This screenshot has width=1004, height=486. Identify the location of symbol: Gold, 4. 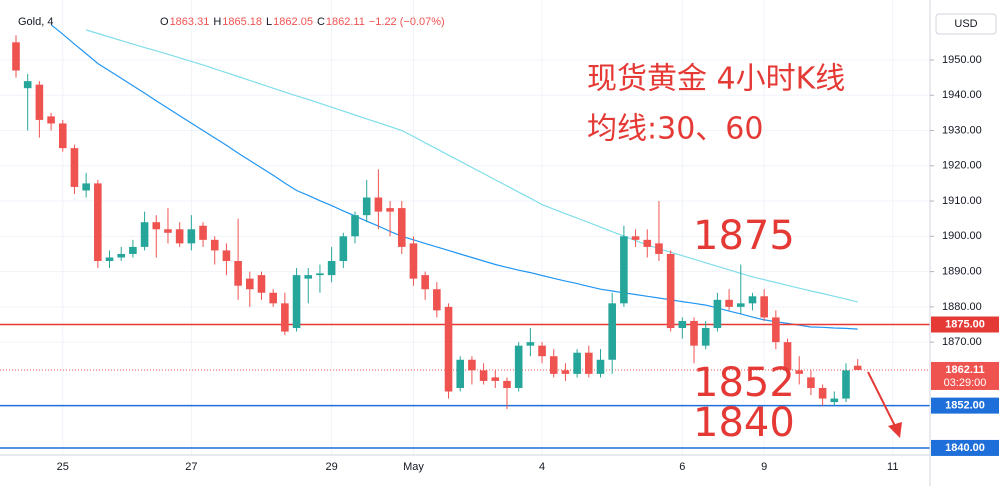
(35, 22).